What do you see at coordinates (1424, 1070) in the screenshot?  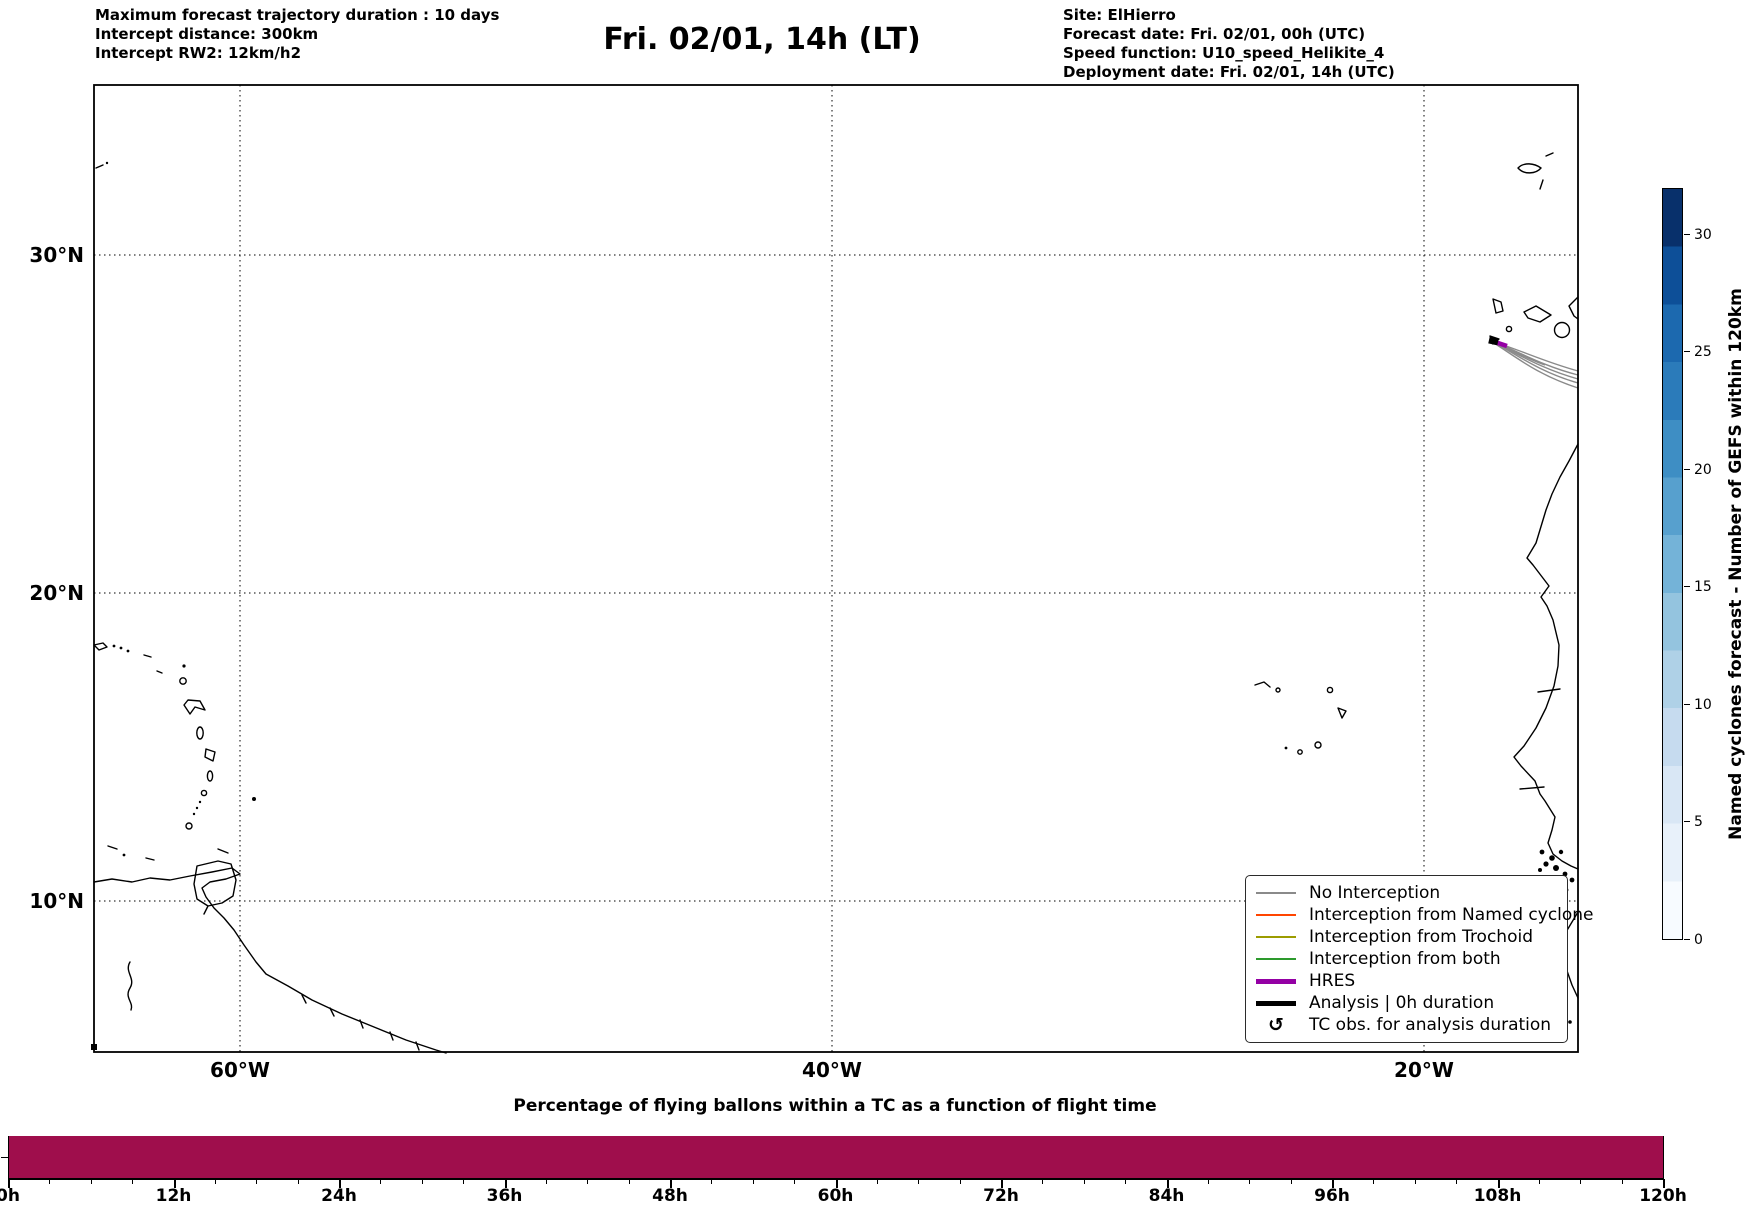 I see `x-tick-label: 20°W` at bounding box center [1424, 1070].